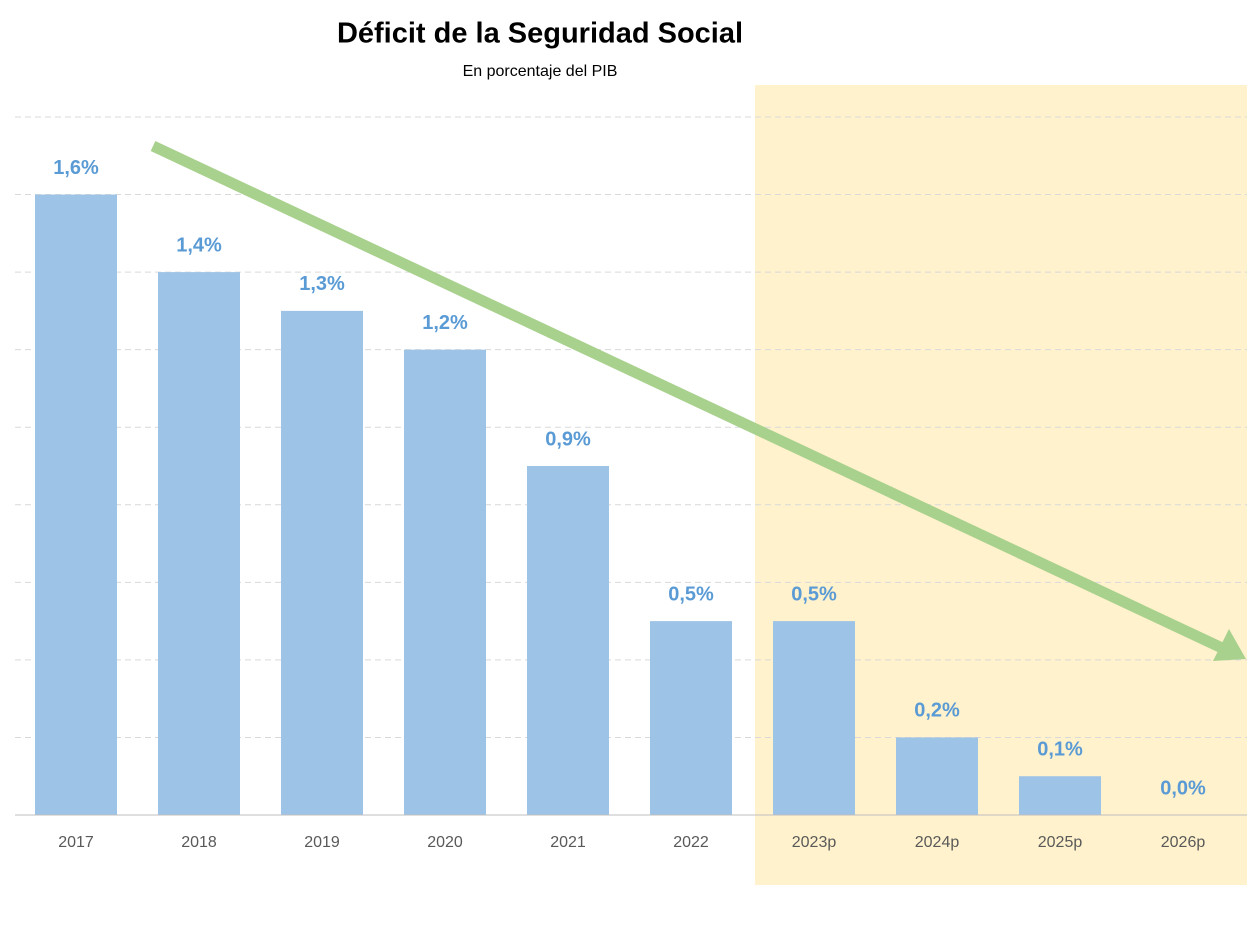 Image resolution: width=1247 pixels, height=947 pixels. What do you see at coordinates (568, 439) in the screenshot?
I see `value-label: 0,9%` at bounding box center [568, 439].